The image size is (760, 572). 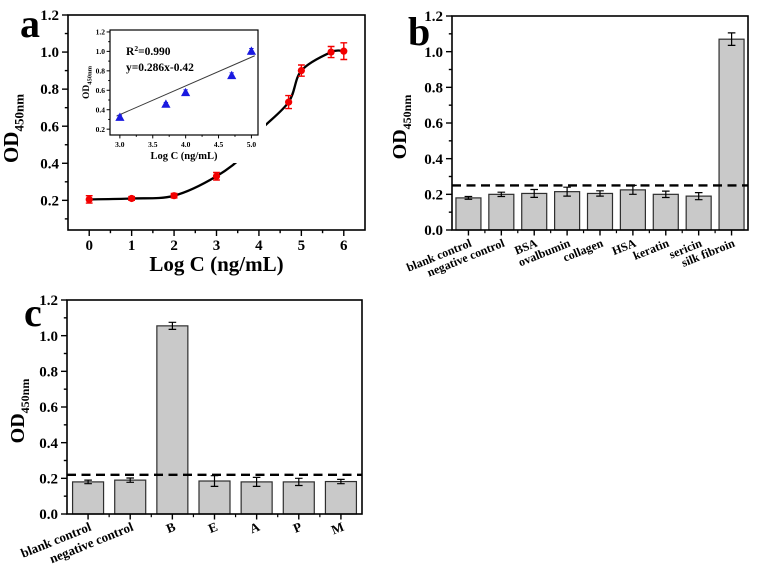 What do you see at coordinates (48, 479) in the screenshot?
I see `y-tick-label: 0.2` at bounding box center [48, 479].